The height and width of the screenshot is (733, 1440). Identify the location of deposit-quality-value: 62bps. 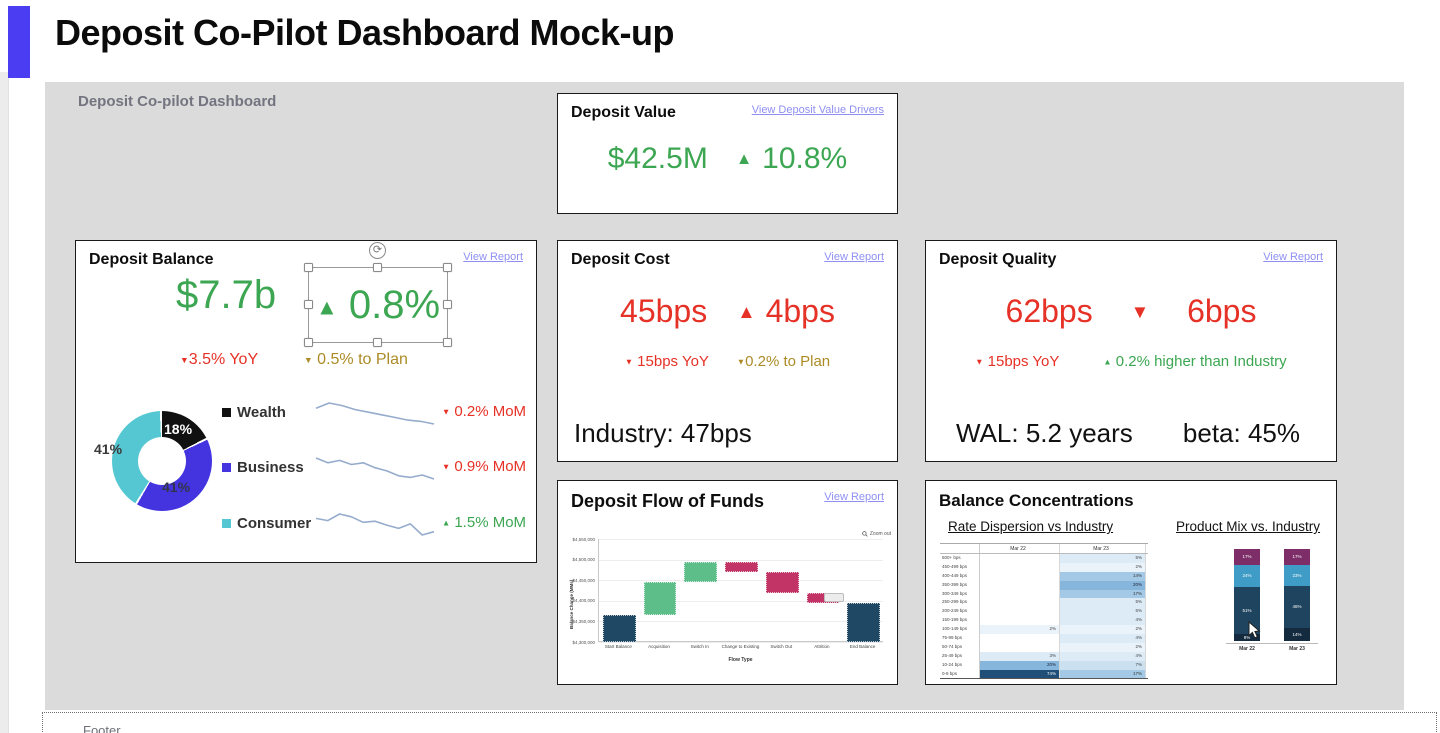
(1049, 311).